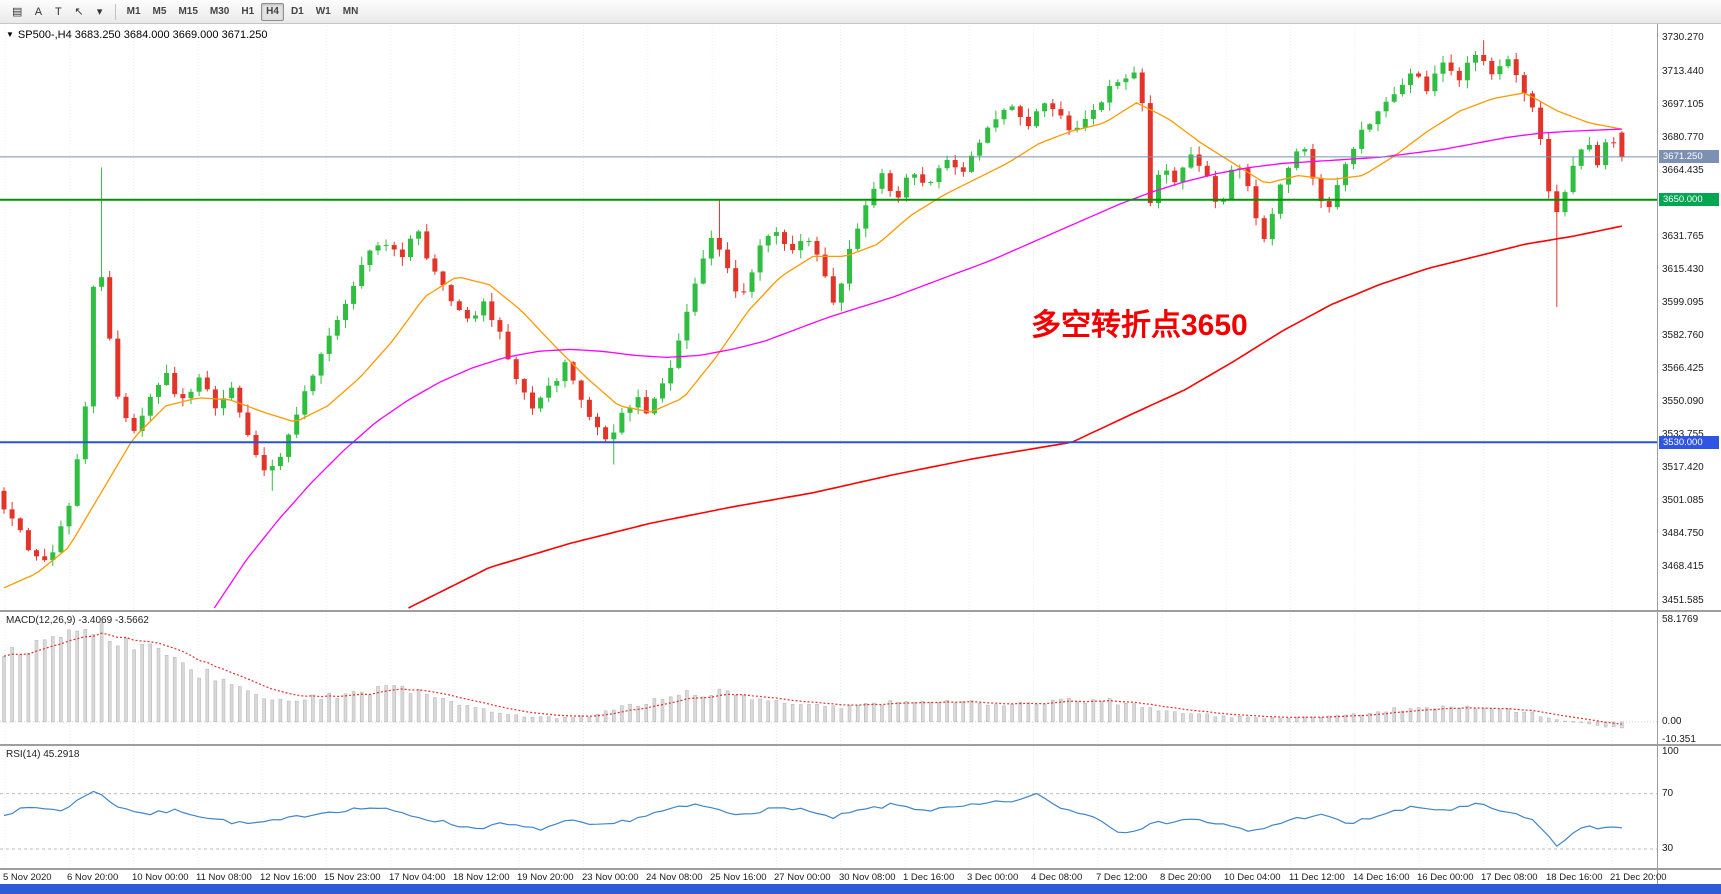 The image size is (1721, 894). I want to click on rsi-label: RSI(14) 45.2918, so click(43, 754).